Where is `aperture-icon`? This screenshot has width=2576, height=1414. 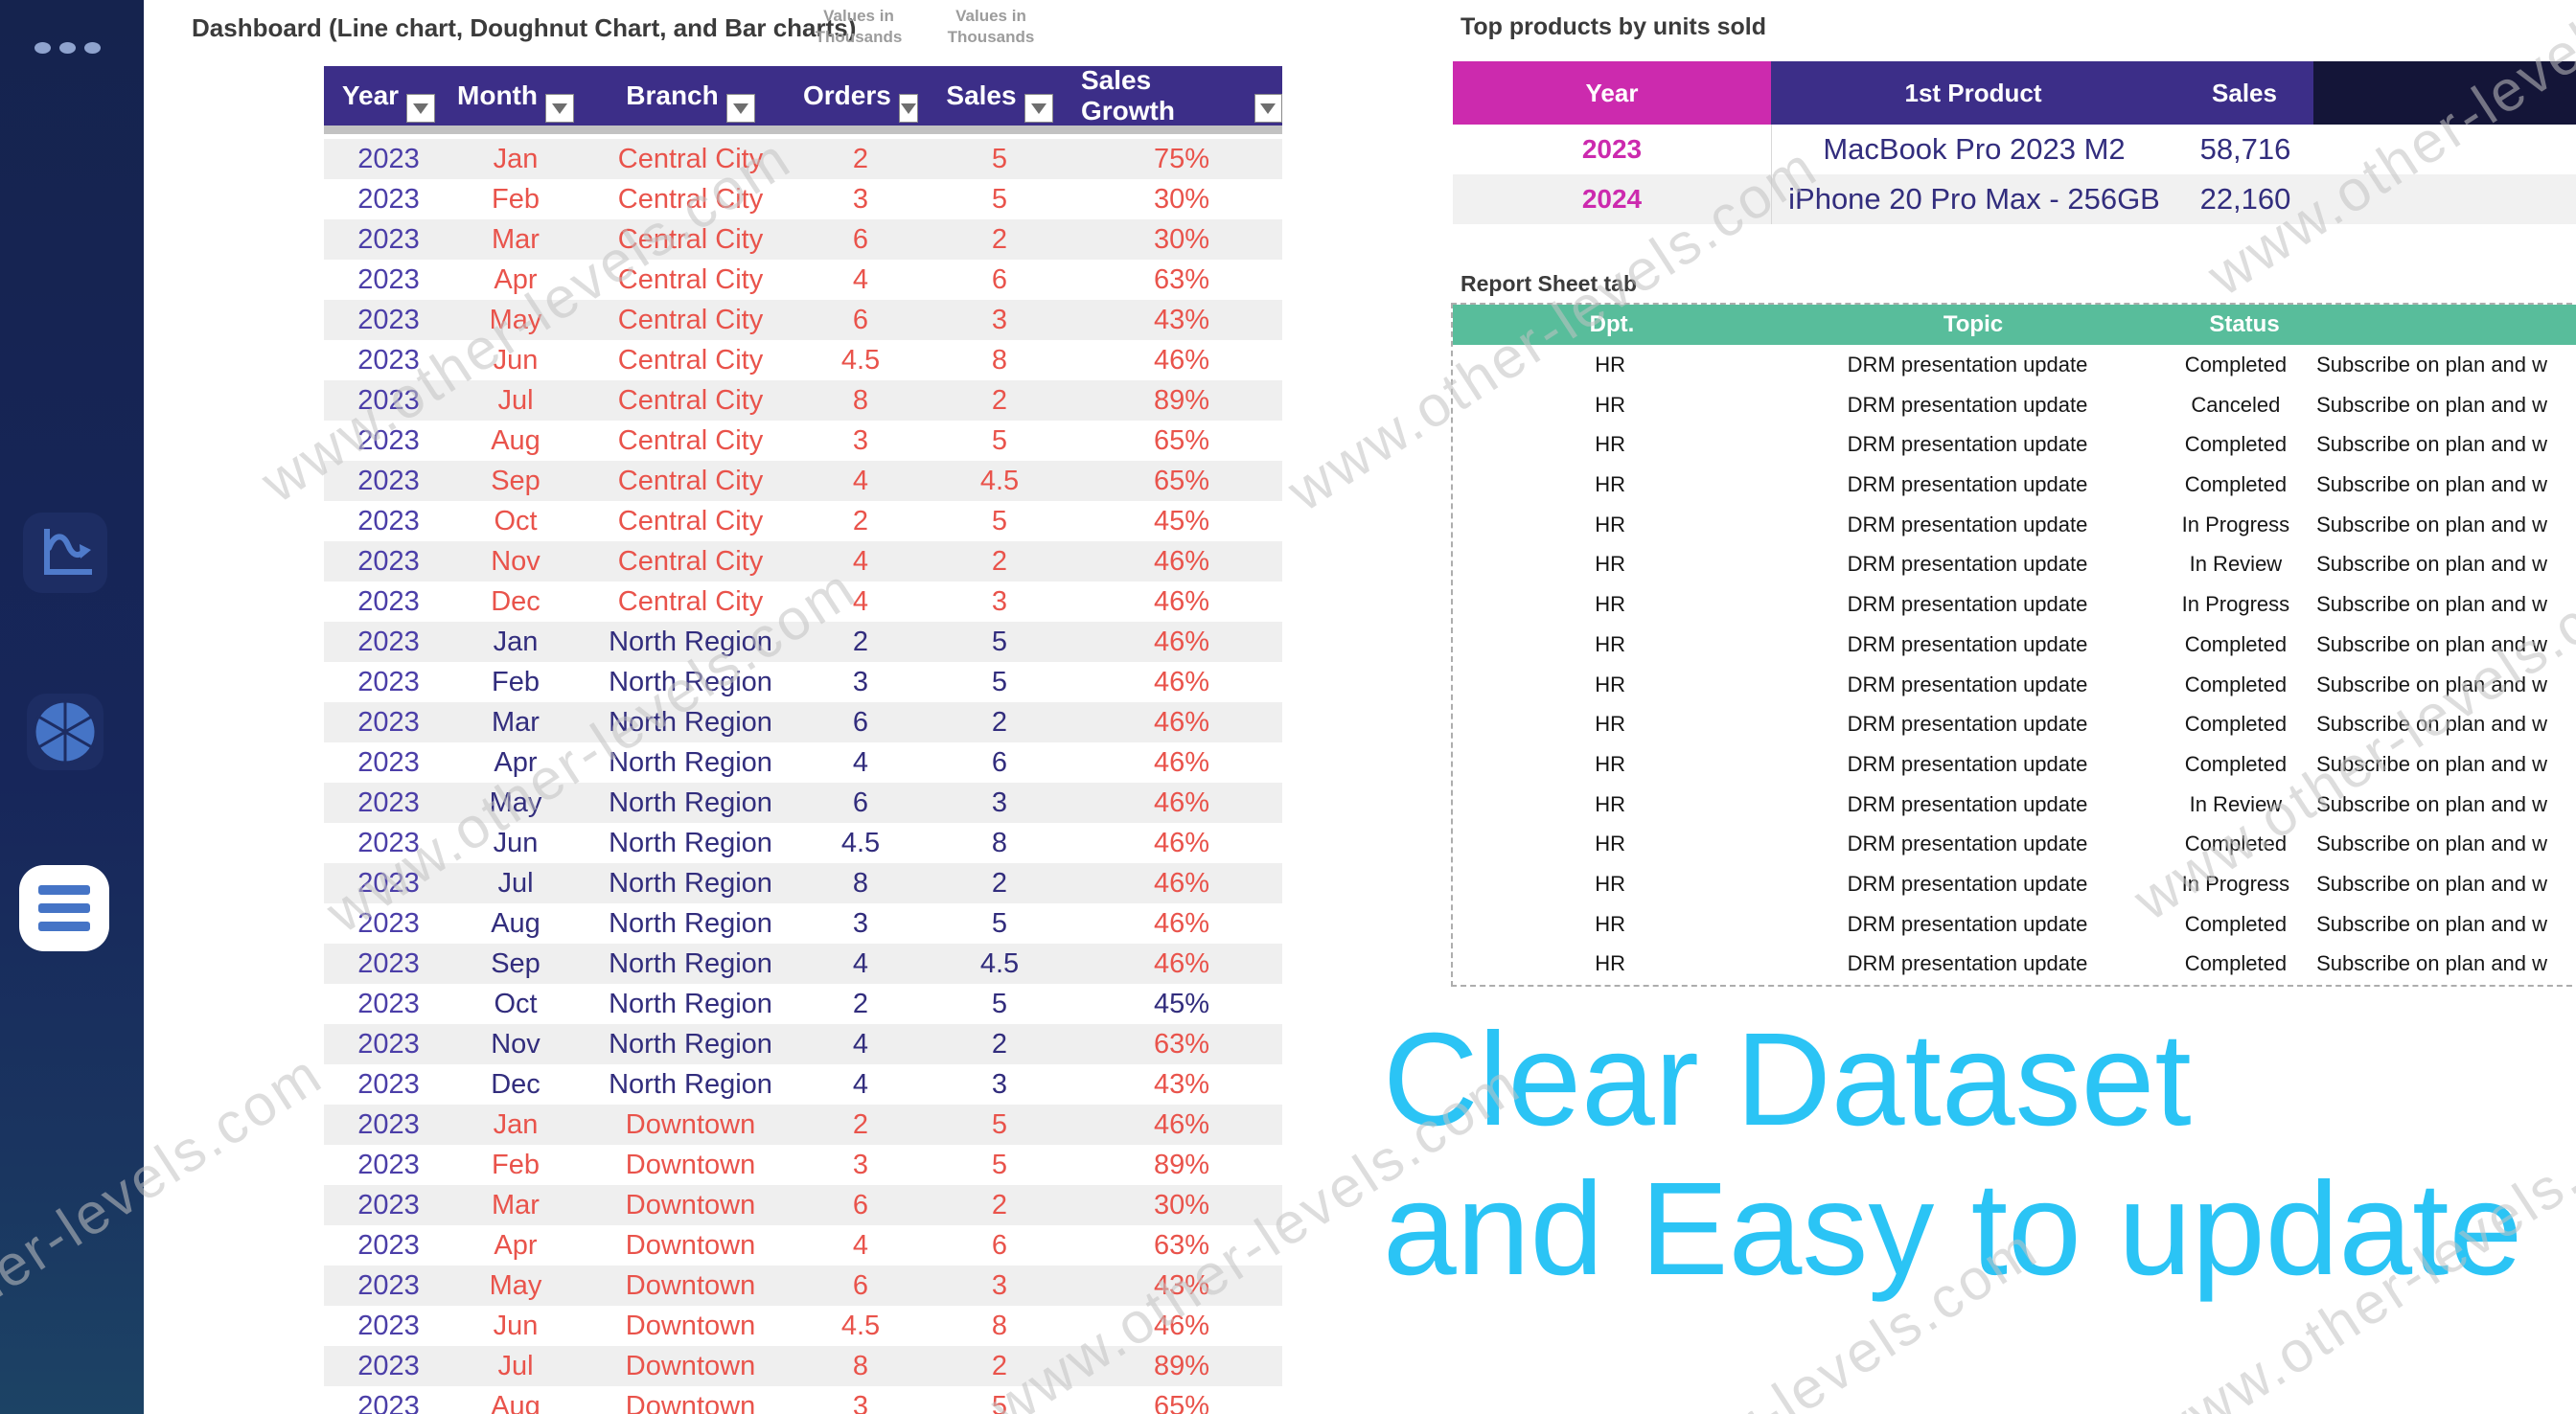
aperture-icon is located at coordinates (65, 732).